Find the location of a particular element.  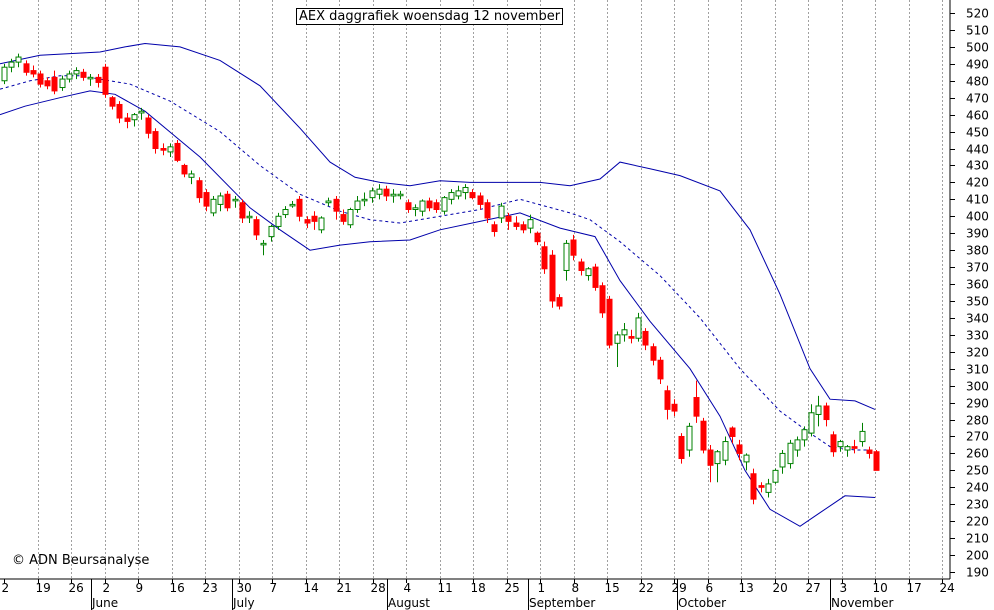

y-tick-label: 430 is located at coordinates (977, 166).